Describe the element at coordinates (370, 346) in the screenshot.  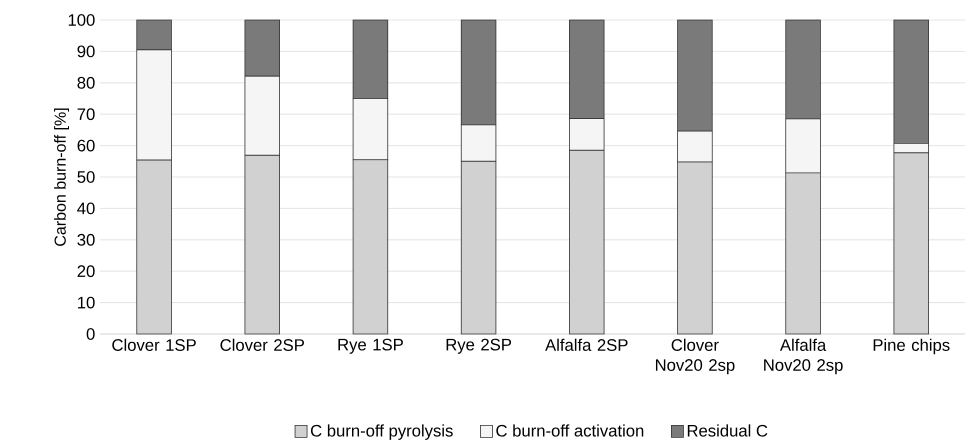
I see `x-tick-label: Rye 1SP` at that location.